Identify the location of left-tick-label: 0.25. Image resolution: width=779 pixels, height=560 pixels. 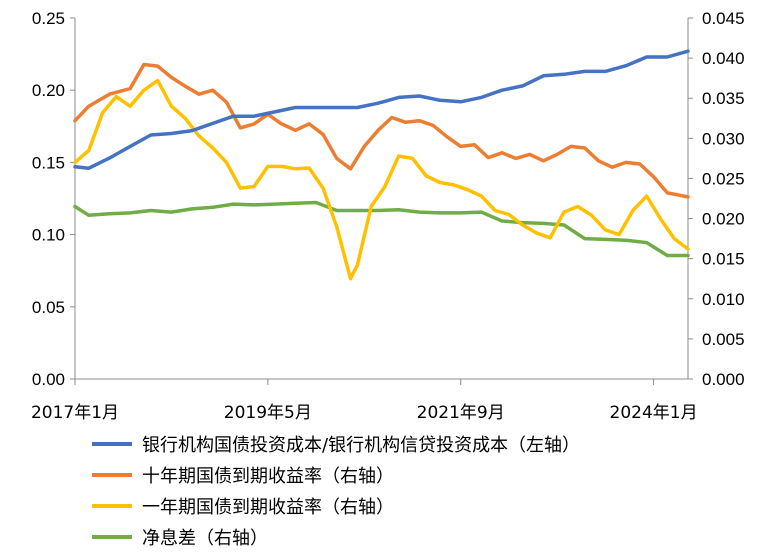
(48, 18).